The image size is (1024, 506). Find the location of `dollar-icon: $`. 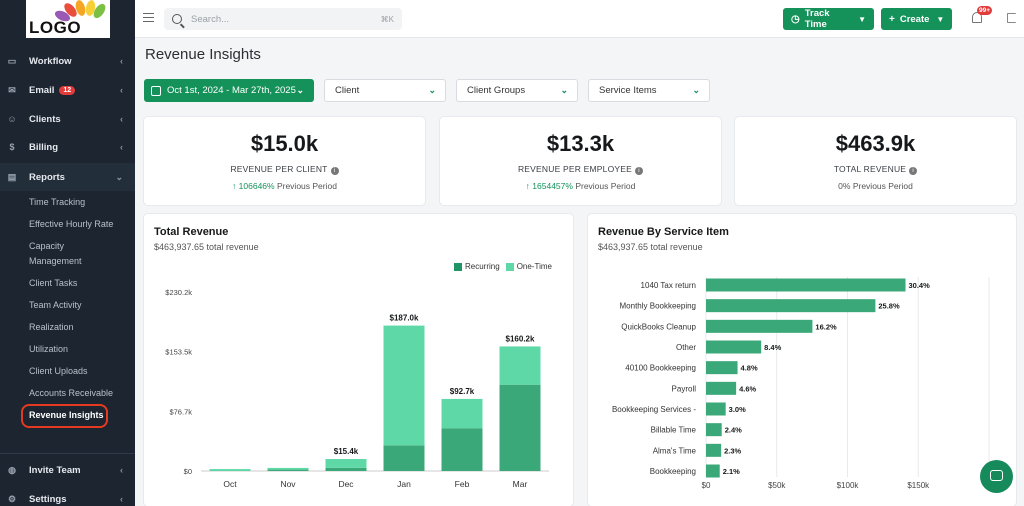

dollar-icon: $ is located at coordinates (12, 147).